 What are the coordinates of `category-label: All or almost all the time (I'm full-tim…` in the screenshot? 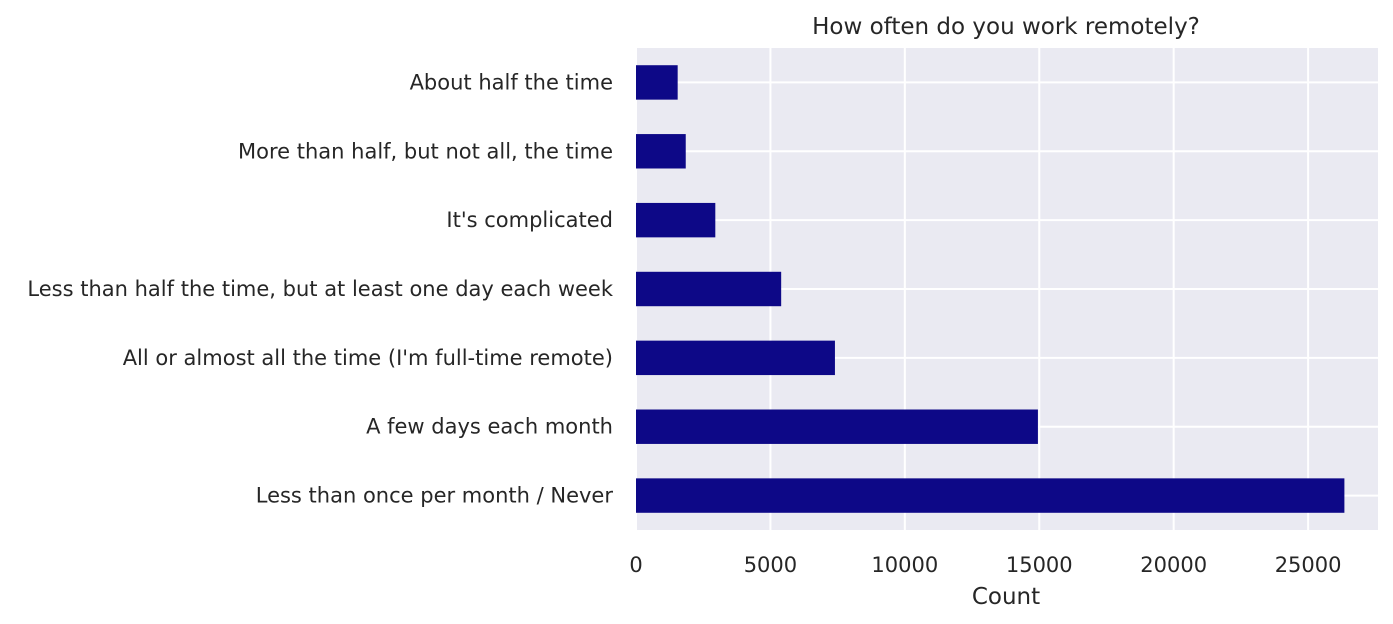 It's located at (368, 358).